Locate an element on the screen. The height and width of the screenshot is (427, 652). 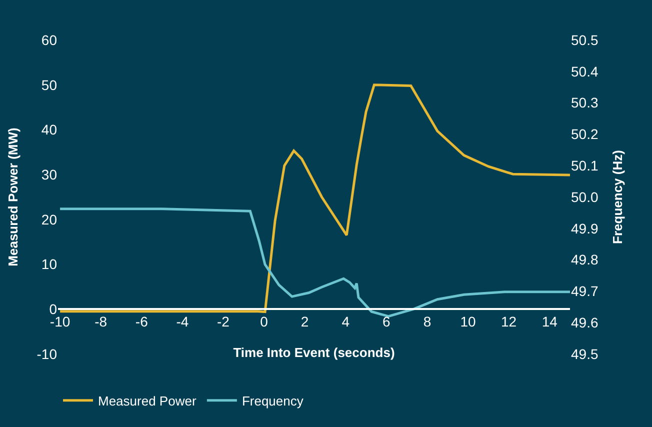
x-tick-label: 2 is located at coordinates (304, 322).